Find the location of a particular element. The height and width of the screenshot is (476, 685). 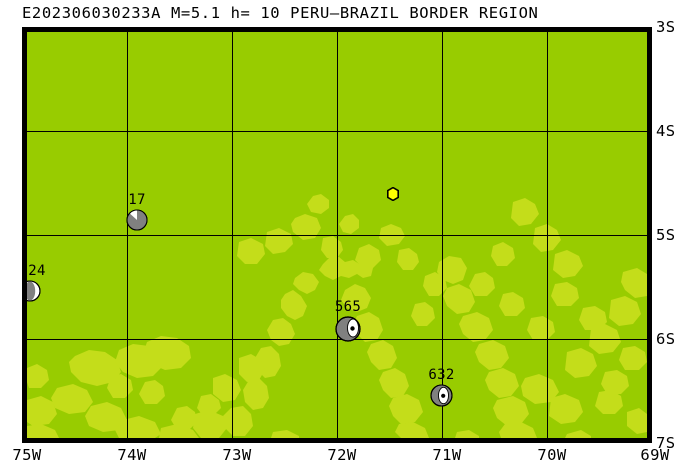

marker-label: 565 is located at coordinates (348, 307).